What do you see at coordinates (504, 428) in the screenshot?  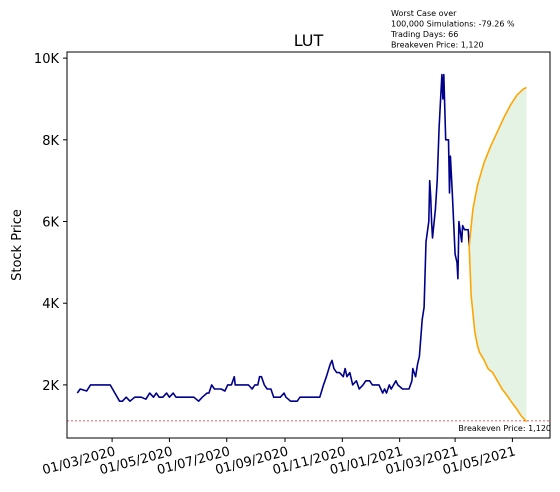 I see `breakeven-label: Breakeven Price: 1,120` at bounding box center [504, 428].